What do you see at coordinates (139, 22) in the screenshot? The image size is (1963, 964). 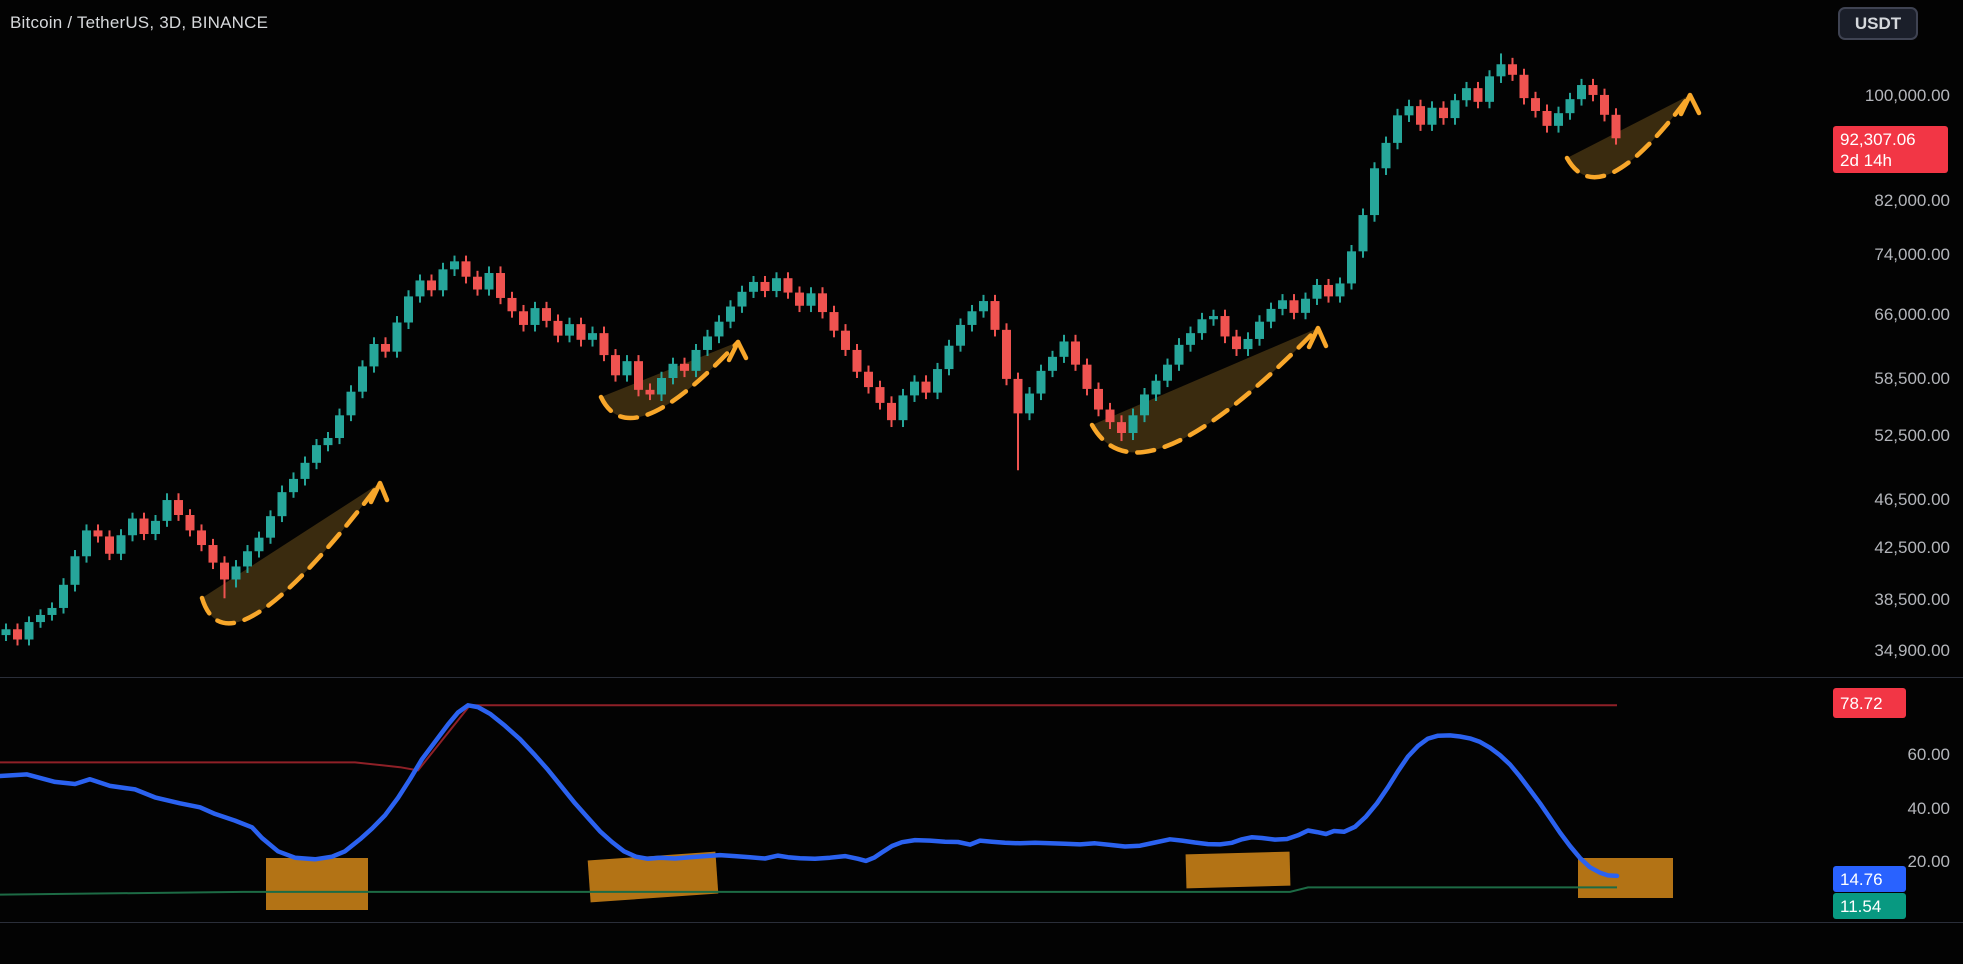 I see `symbol-title: Bitcoin / TetherUS, 3D, BINANCE` at bounding box center [139, 22].